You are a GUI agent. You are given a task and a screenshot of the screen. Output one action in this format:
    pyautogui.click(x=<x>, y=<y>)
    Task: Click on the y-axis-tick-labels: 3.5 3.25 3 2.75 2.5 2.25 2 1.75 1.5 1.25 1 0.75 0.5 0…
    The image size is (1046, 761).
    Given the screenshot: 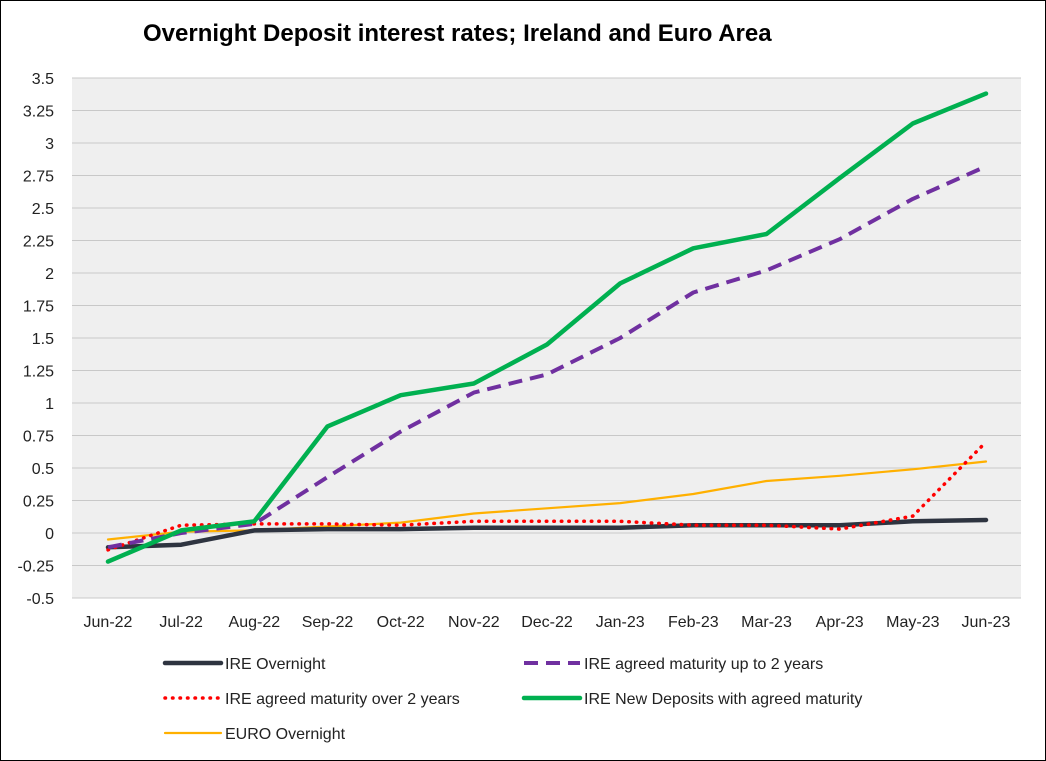 What is the action you would take?
    pyautogui.click(x=36, y=339)
    